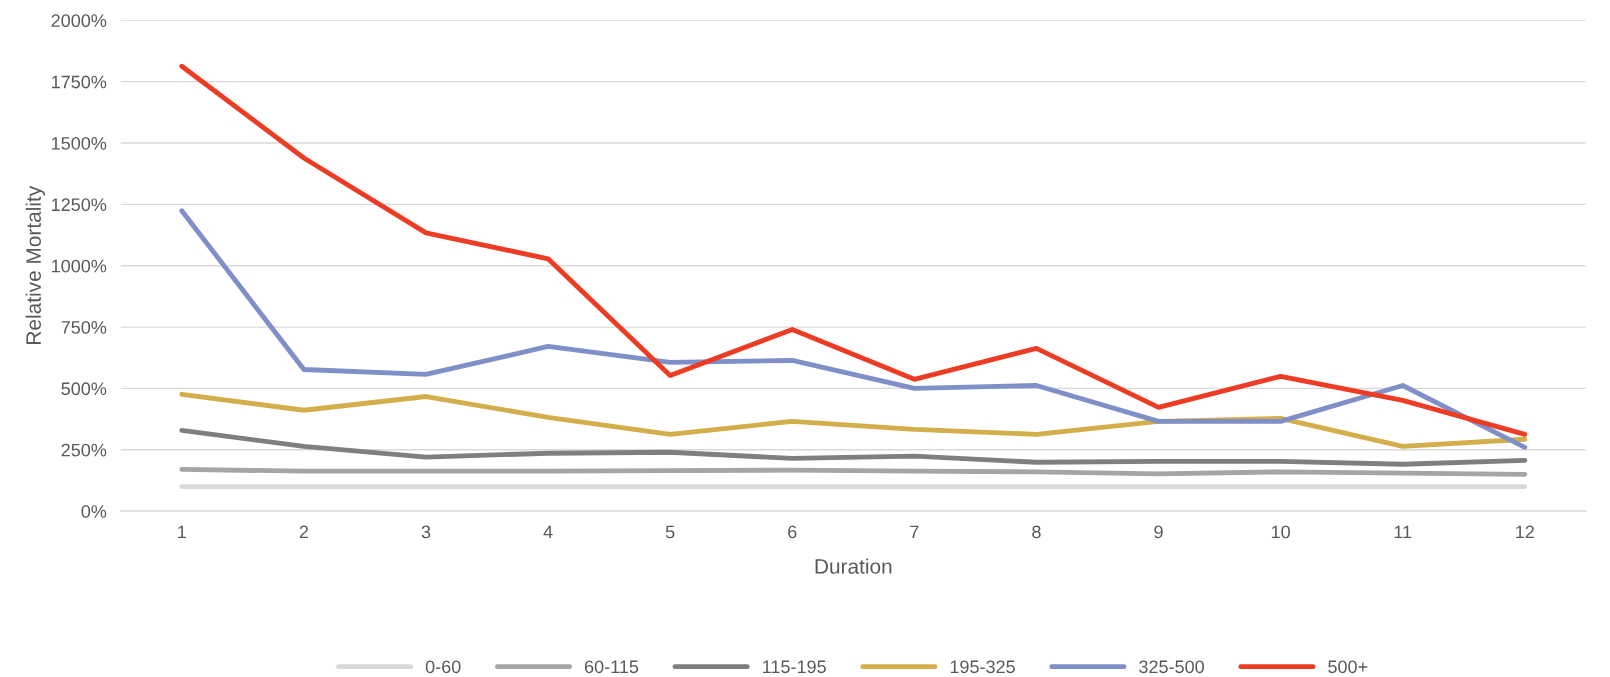 The image size is (1610, 677). What do you see at coordinates (914, 532) in the screenshot?
I see `x-tick-label: 7` at bounding box center [914, 532].